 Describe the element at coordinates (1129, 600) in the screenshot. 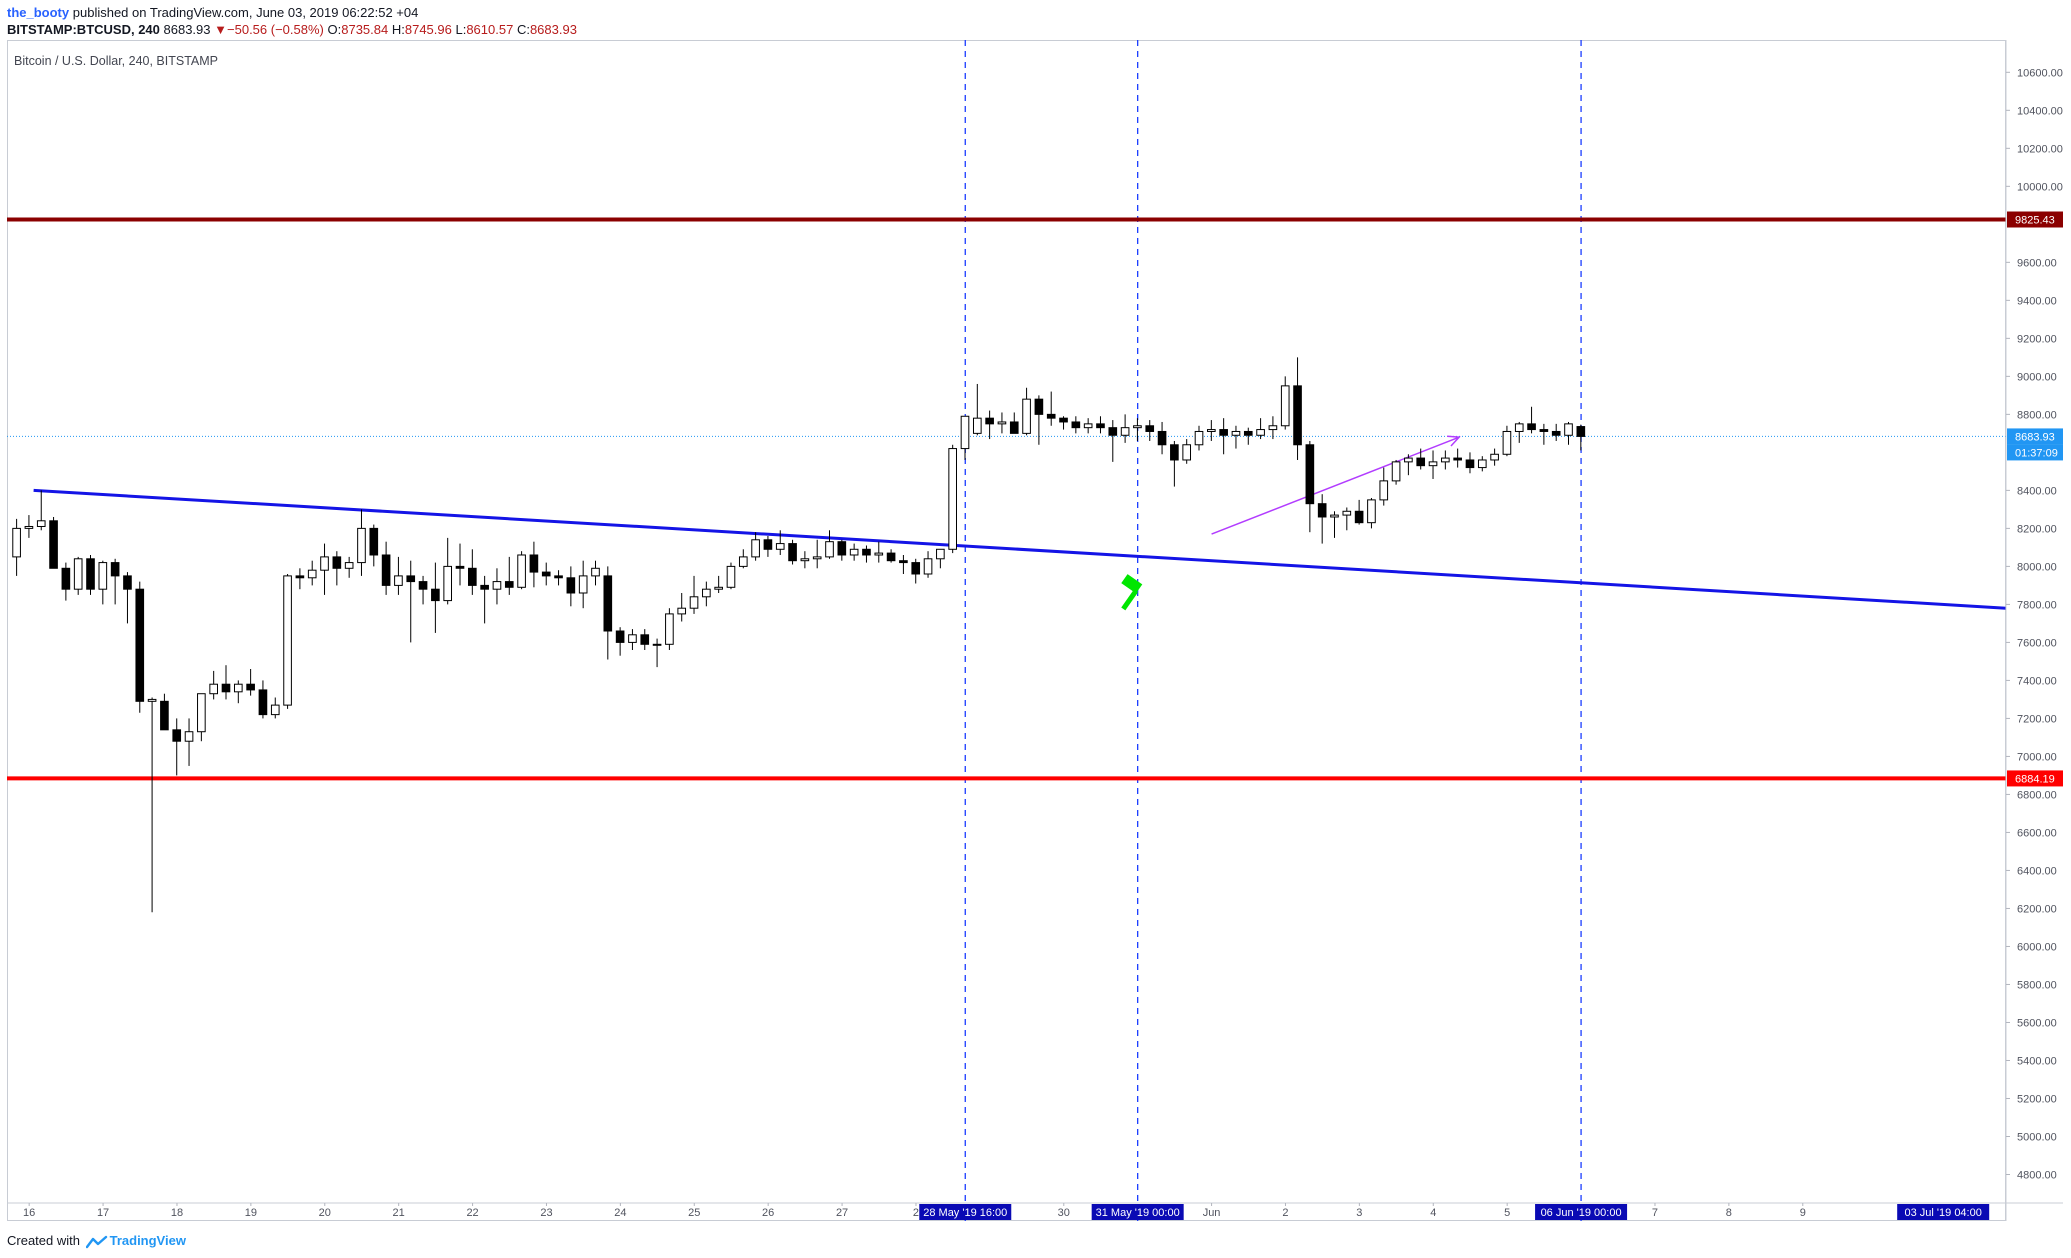

I see `gavel-handle` at that location.